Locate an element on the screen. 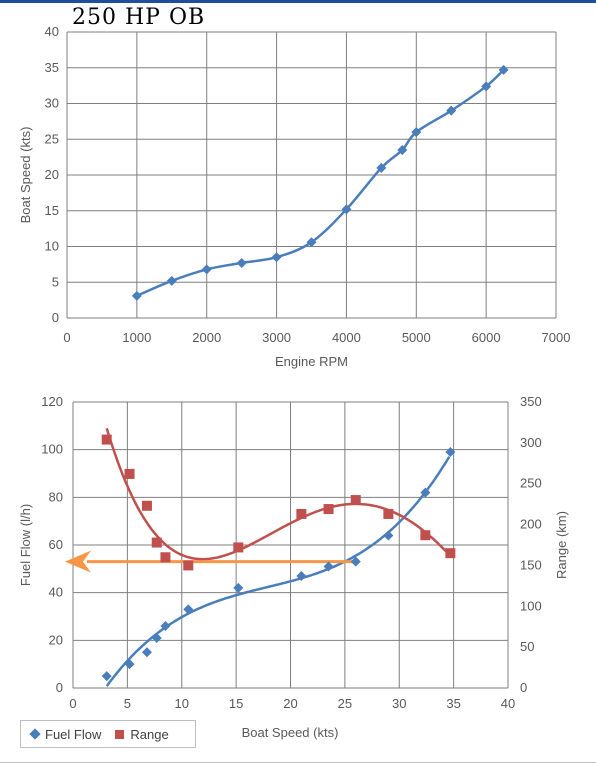 Image resolution: width=596 pixels, height=768 pixels. chart2-y2tick-label: 300 is located at coordinates (531, 442).